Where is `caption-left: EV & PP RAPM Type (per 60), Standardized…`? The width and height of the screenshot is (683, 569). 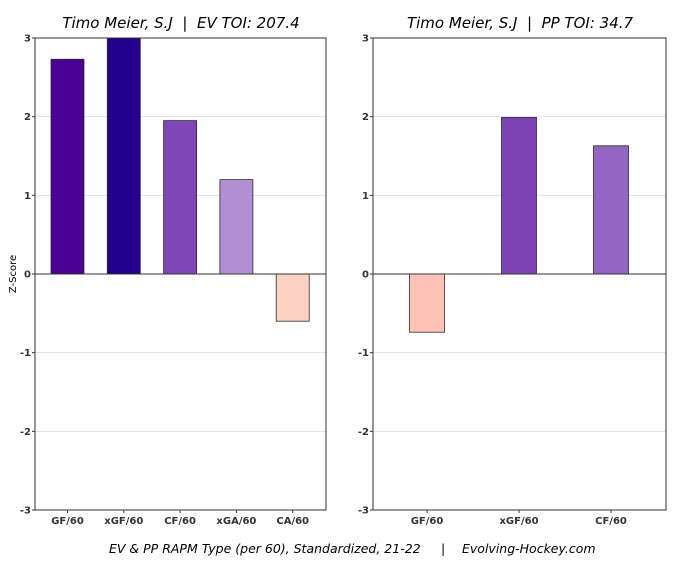
caption-left: EV & PP RAPM Type (per 60), Standardized… is located at coordinates (265, 548).